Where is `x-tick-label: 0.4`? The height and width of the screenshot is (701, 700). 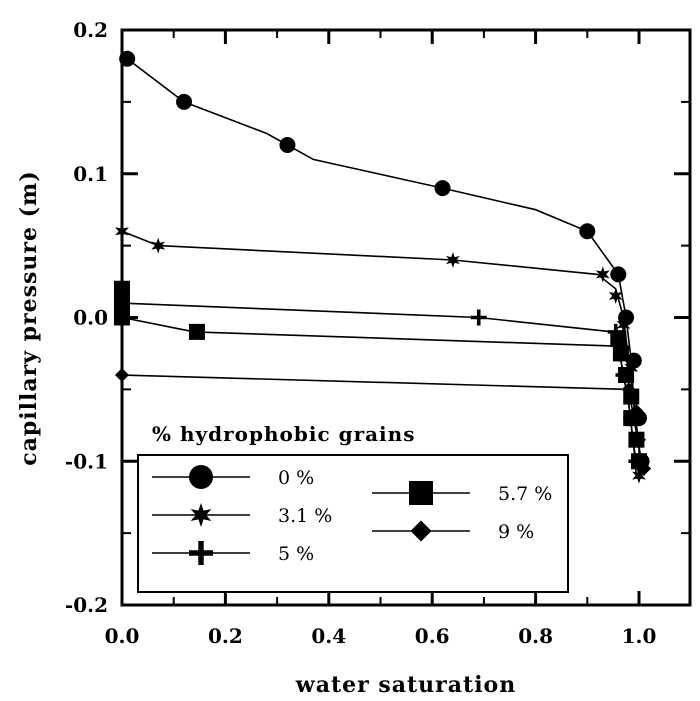
x-tick-label: 0.4 is located at coordinates (328, 636).